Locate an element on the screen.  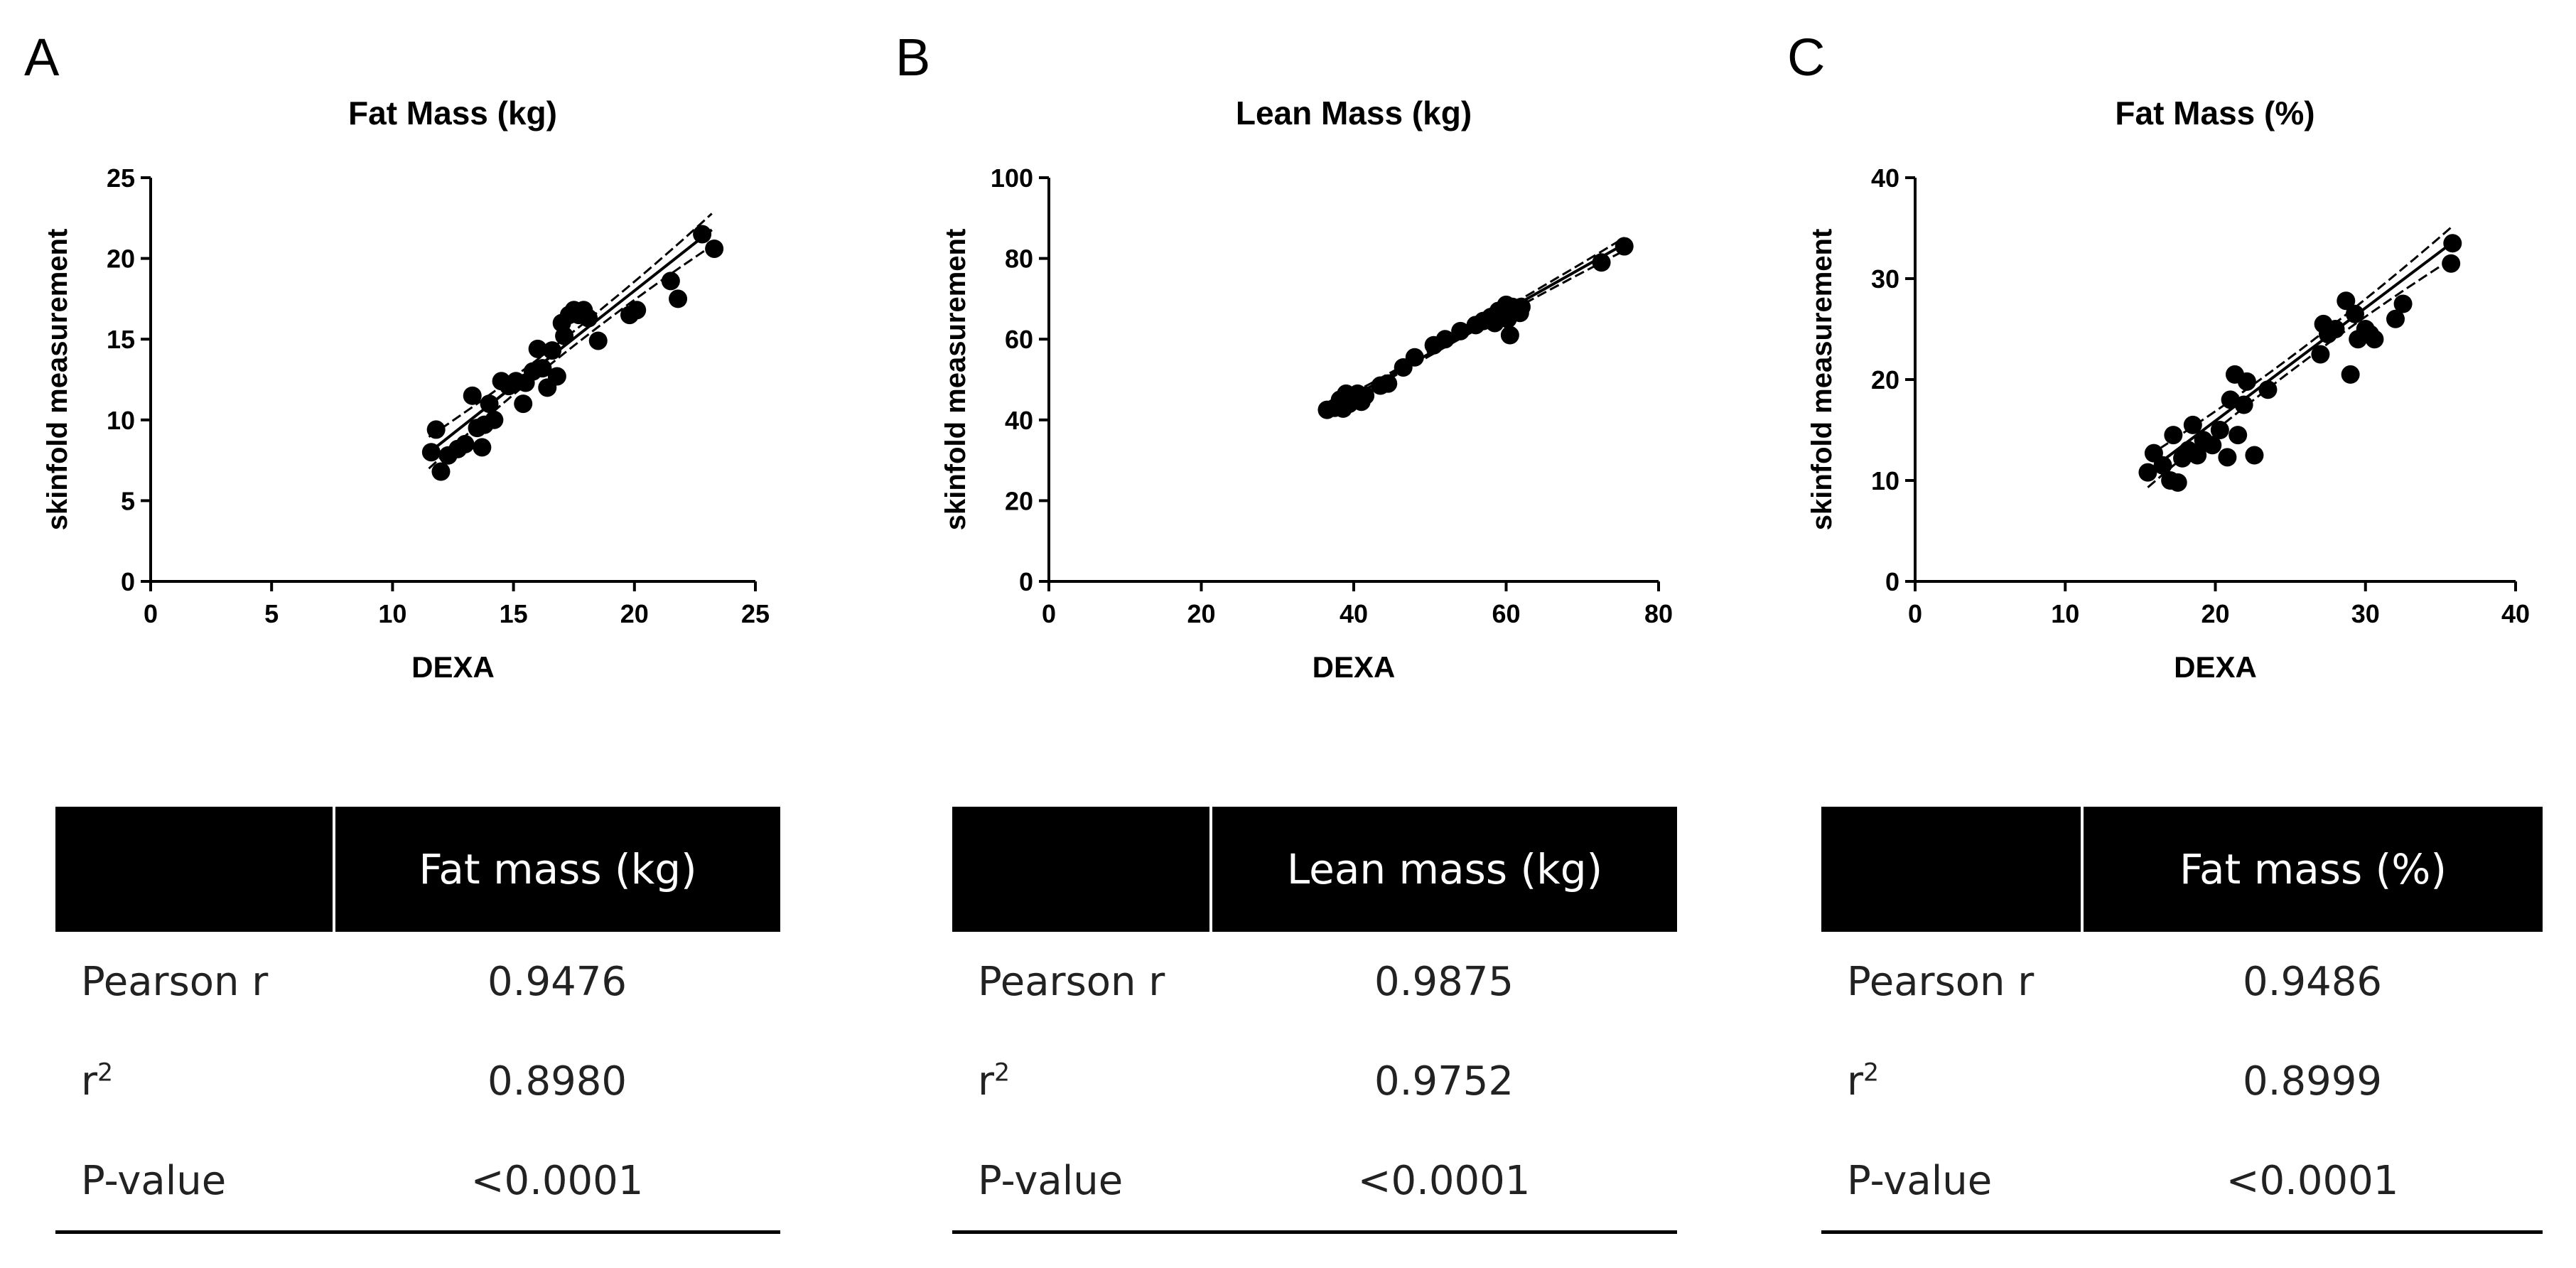
y-tick-label: 30 is located at coordinates (1885, 279).